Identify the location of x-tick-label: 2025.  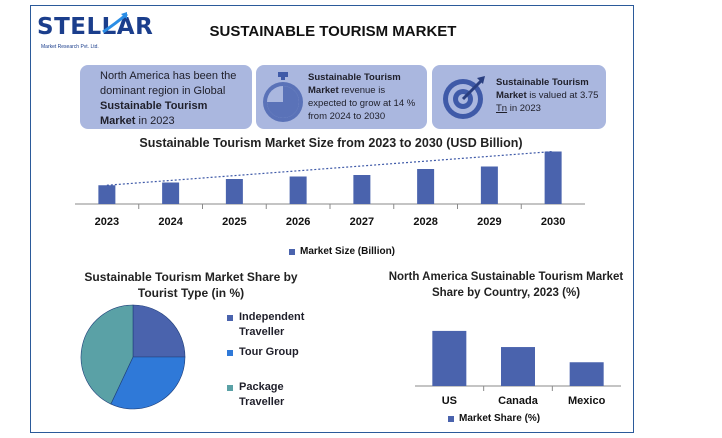
(234, 222).